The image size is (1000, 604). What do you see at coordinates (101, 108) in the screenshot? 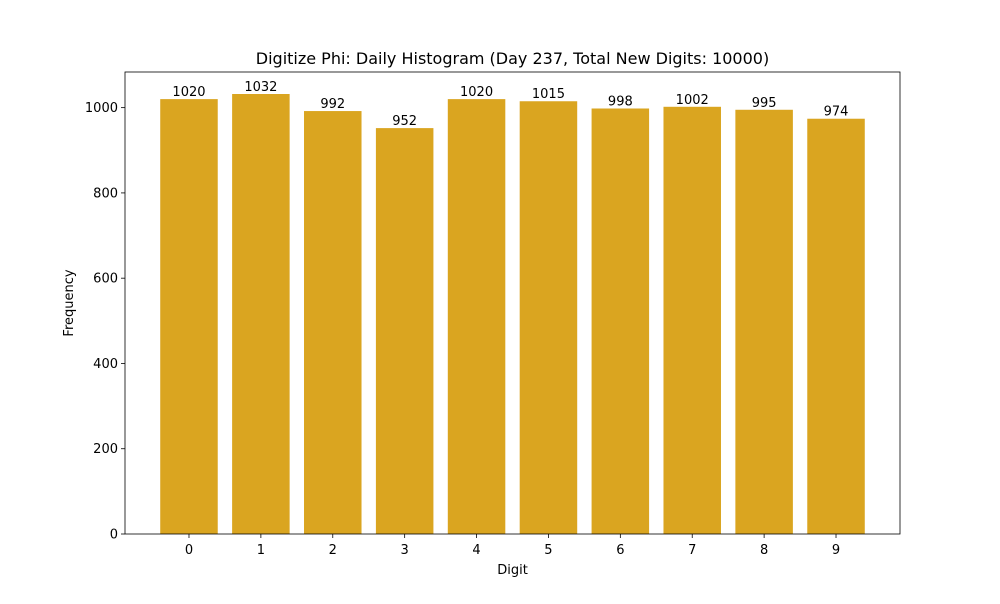
I see `y-tick-label: 1000` at bounding box center [101, 108].